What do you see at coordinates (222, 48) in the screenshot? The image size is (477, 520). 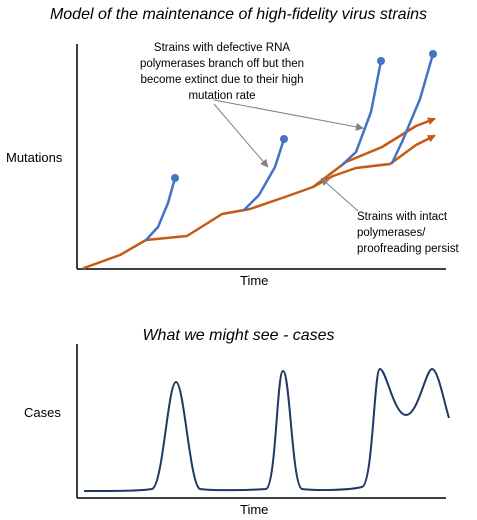 I see `defective-annotation-line-1: Strains with defective RNA` at bounding box center [222, 48].